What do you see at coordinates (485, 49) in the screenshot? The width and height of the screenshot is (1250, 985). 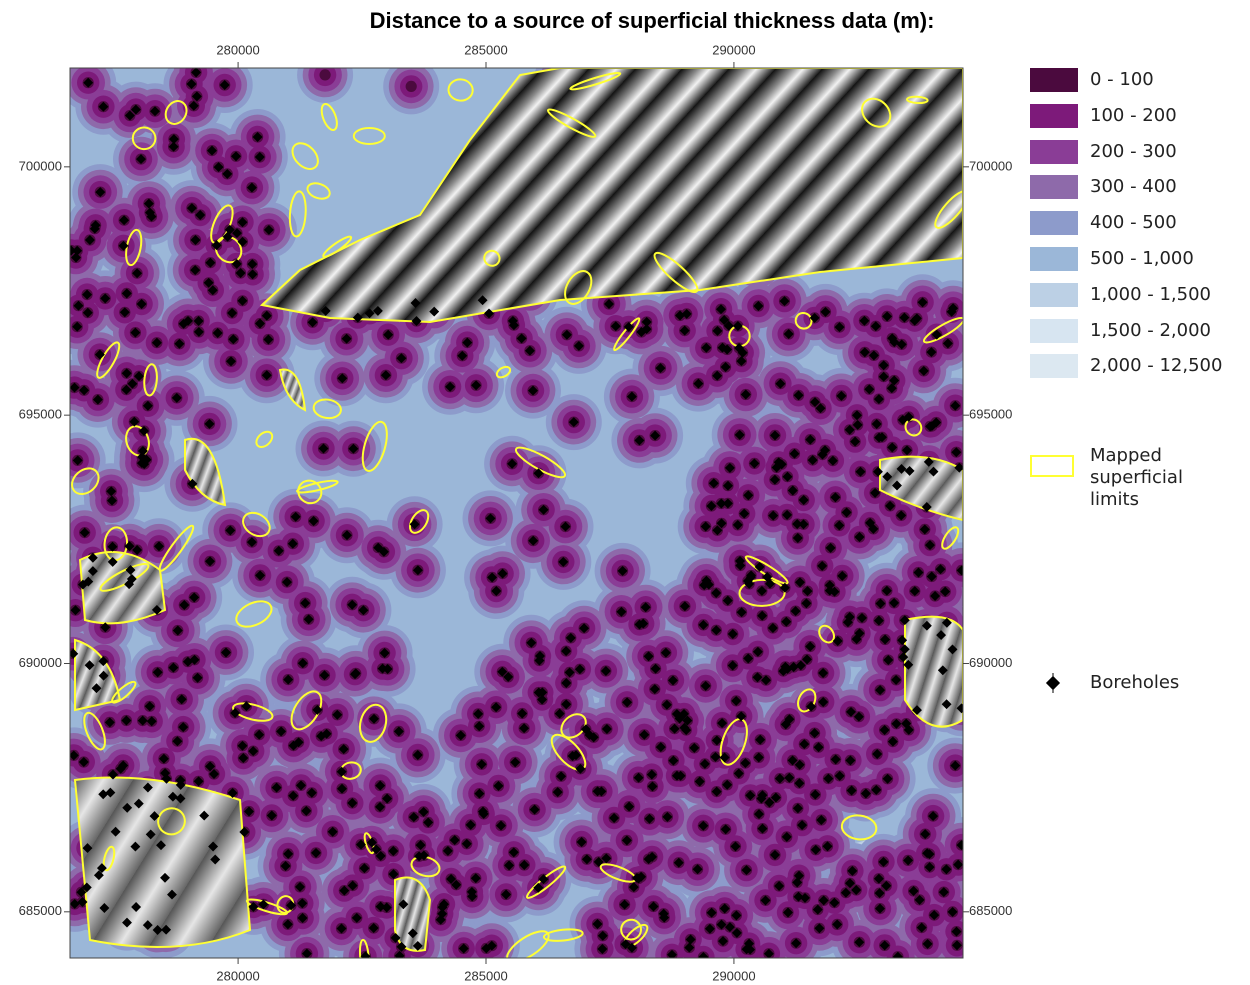 I see `x-tick-label: 285000` at bounding box center [485, 49].